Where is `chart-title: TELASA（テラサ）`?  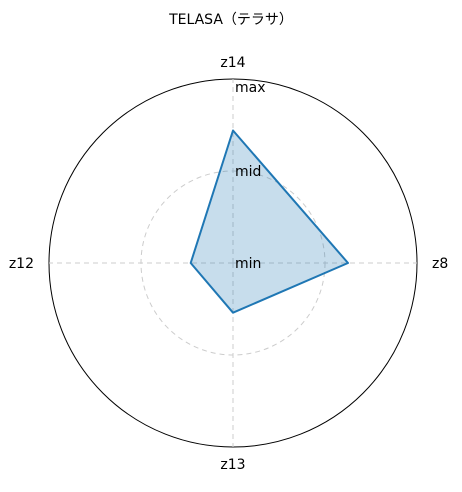 chart-title: TELASA（テラサ） is located at coordinates (230, 20).